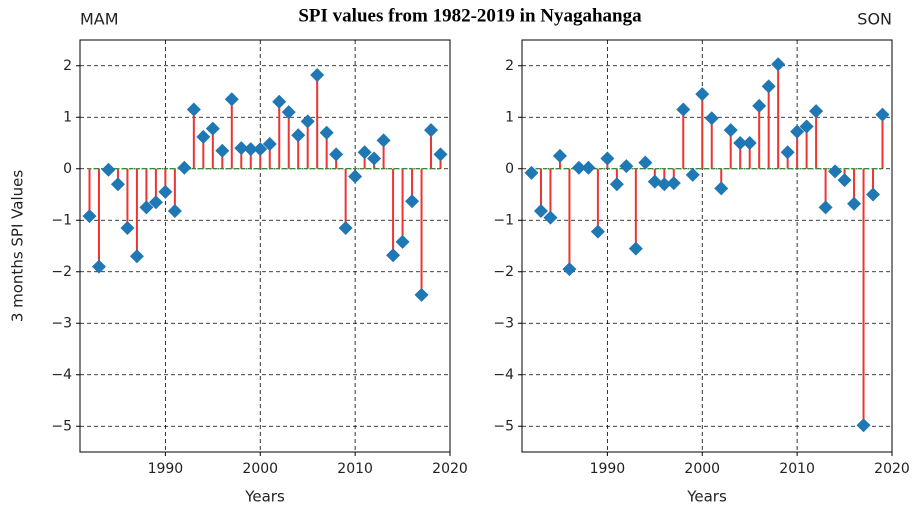 The image size is (919, 510). What do you see at coordinates (470, 15) in the screenshot?
I see `figure-title: SPI values from 1982-2019 in Nyagahanga` at bounding box center [470, 15].